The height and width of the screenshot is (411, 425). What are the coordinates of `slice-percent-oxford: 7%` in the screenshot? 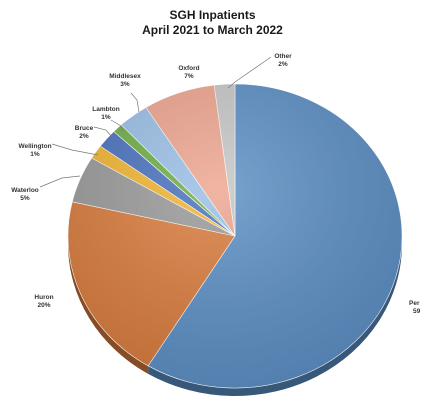 It's located at (189, 76).